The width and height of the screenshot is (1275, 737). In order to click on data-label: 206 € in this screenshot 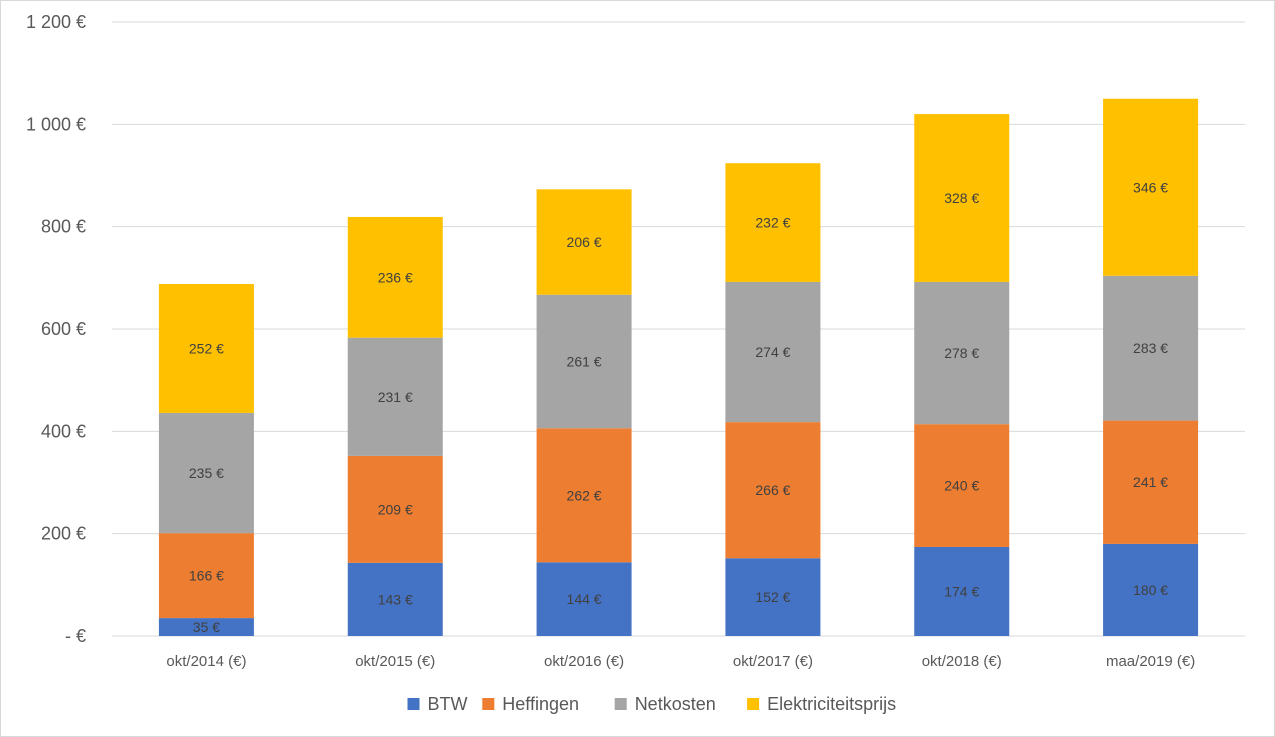, I will do `click(584, 242)`.